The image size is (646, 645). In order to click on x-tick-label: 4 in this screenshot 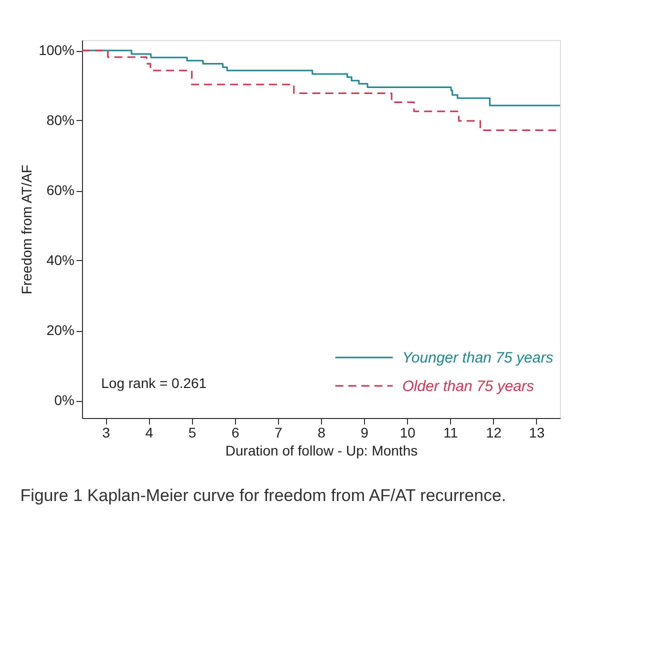, I will do `click(149, 432)`.